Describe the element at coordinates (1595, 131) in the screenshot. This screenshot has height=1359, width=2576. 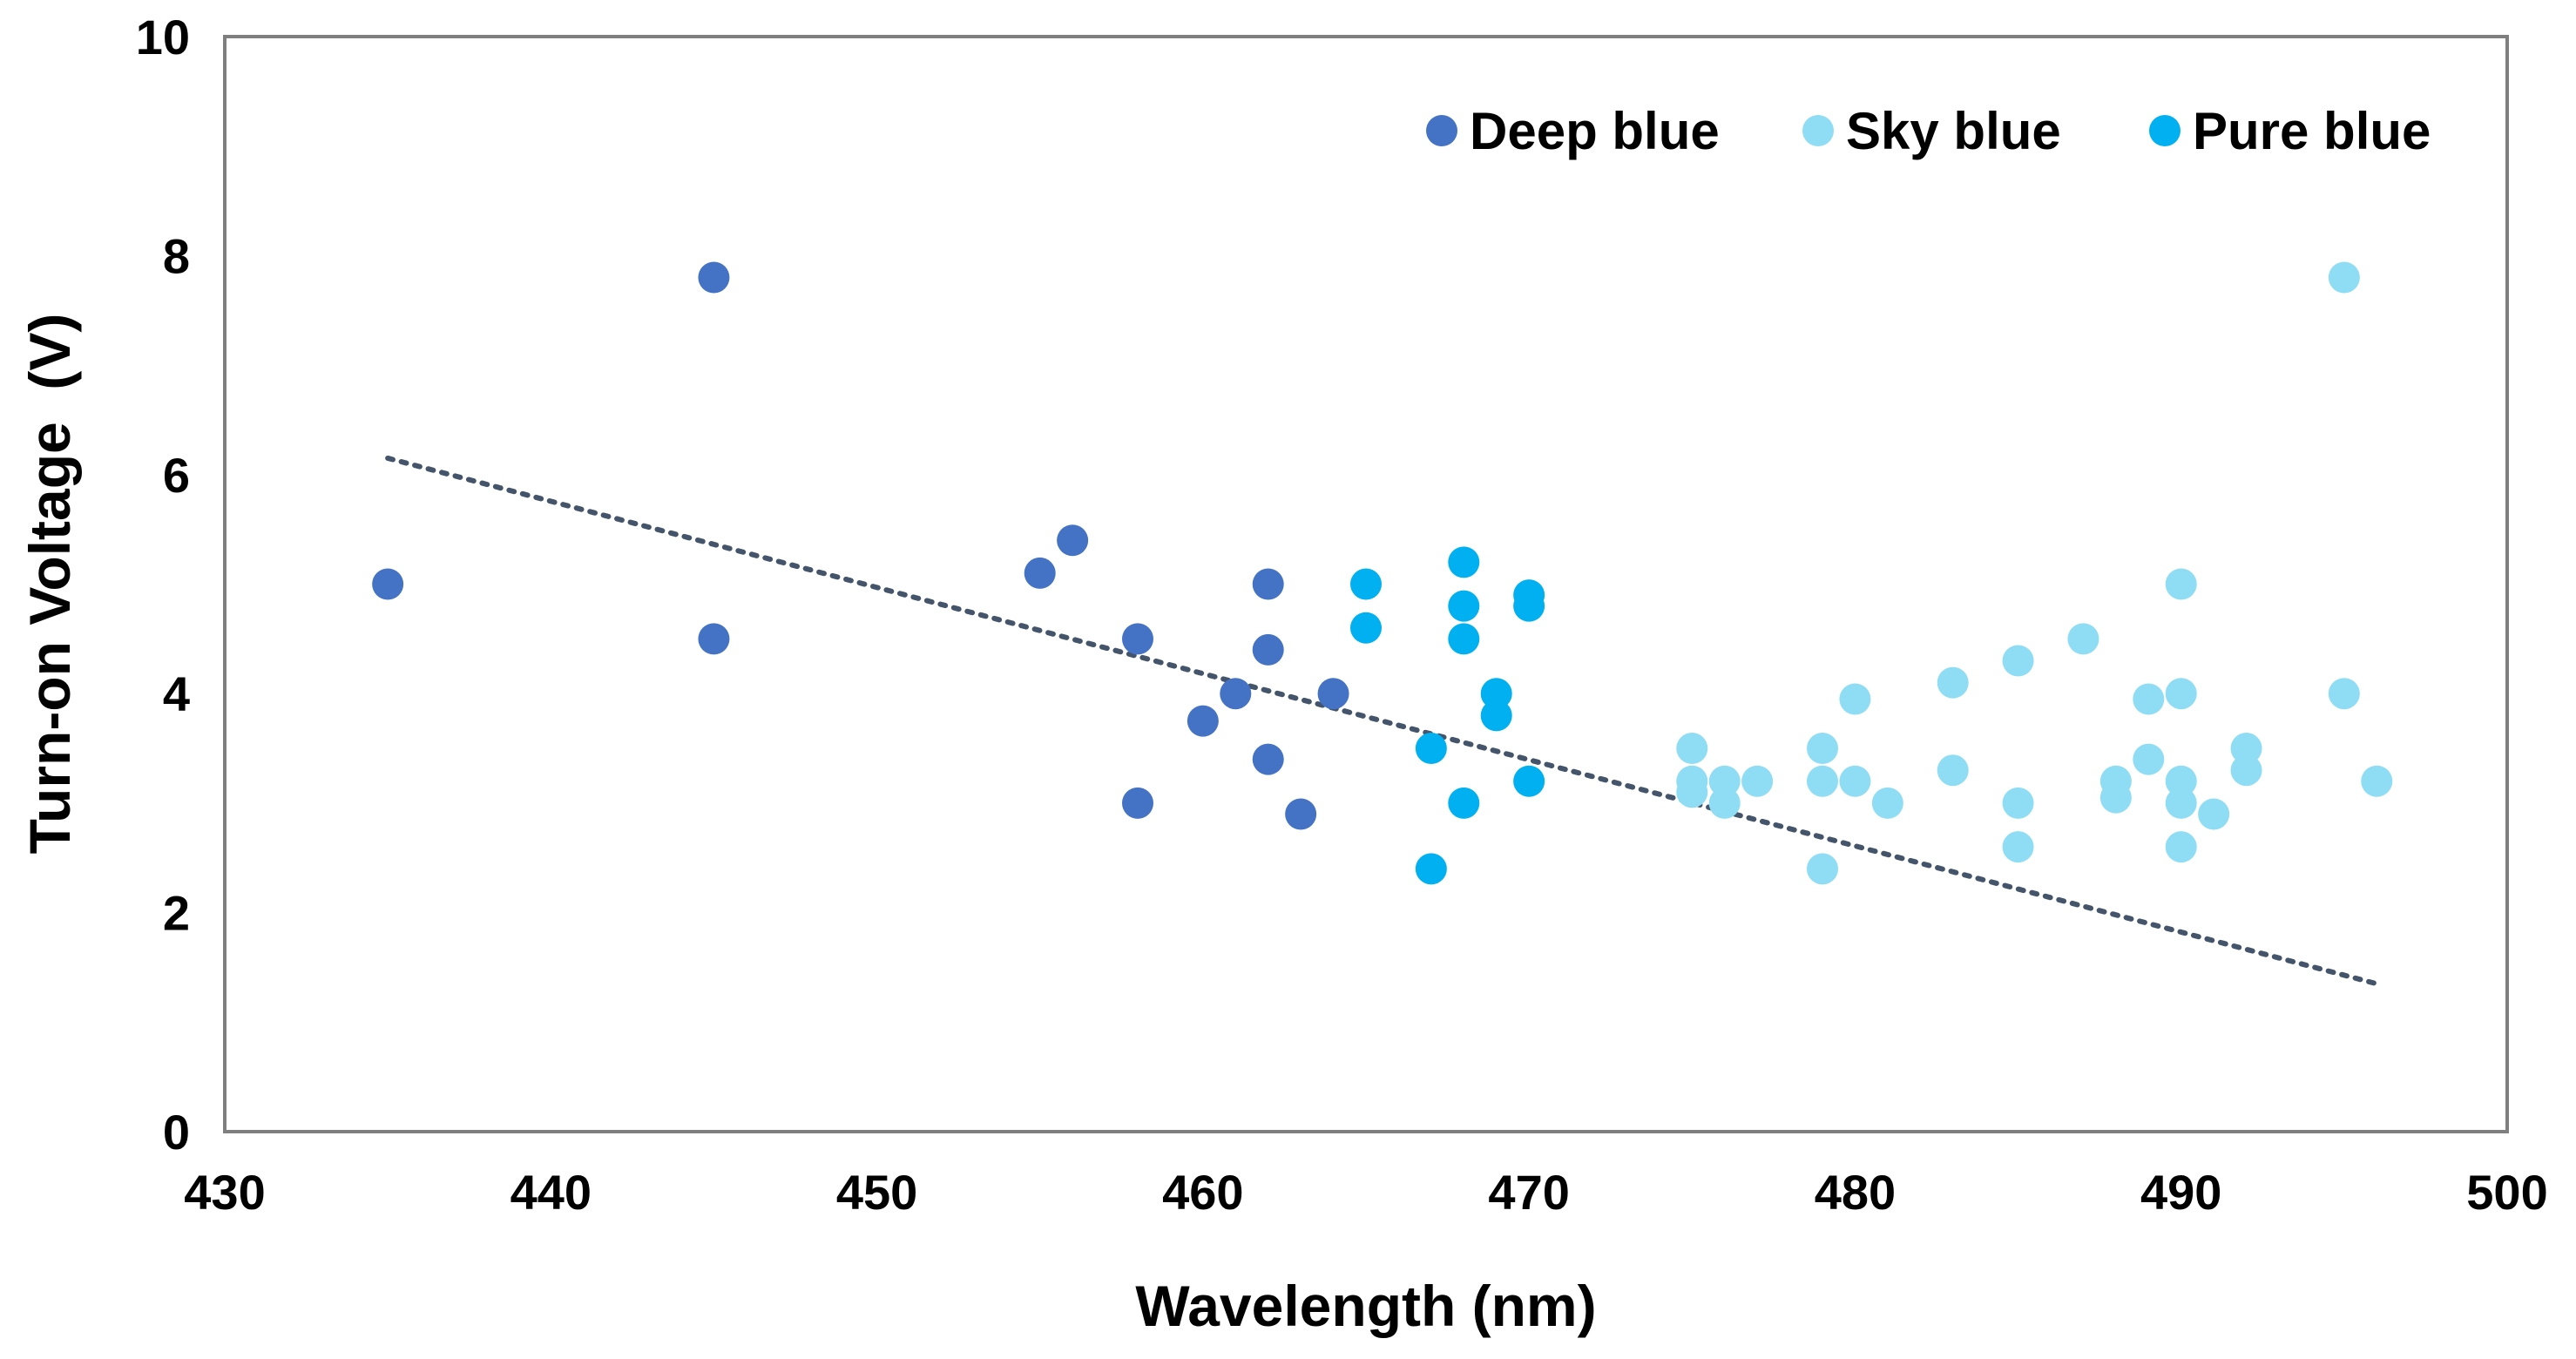
I see `legend-label-deep-blue: Deep blue` at that location.